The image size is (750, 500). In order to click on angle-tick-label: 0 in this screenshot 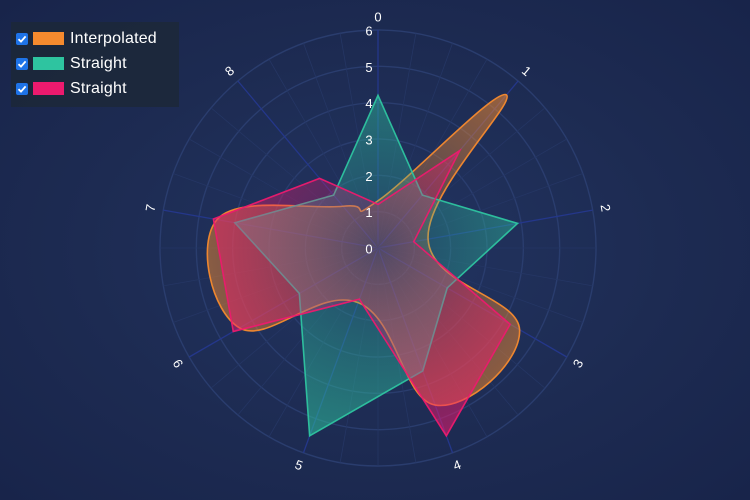, I will do `click(377, 17)`.